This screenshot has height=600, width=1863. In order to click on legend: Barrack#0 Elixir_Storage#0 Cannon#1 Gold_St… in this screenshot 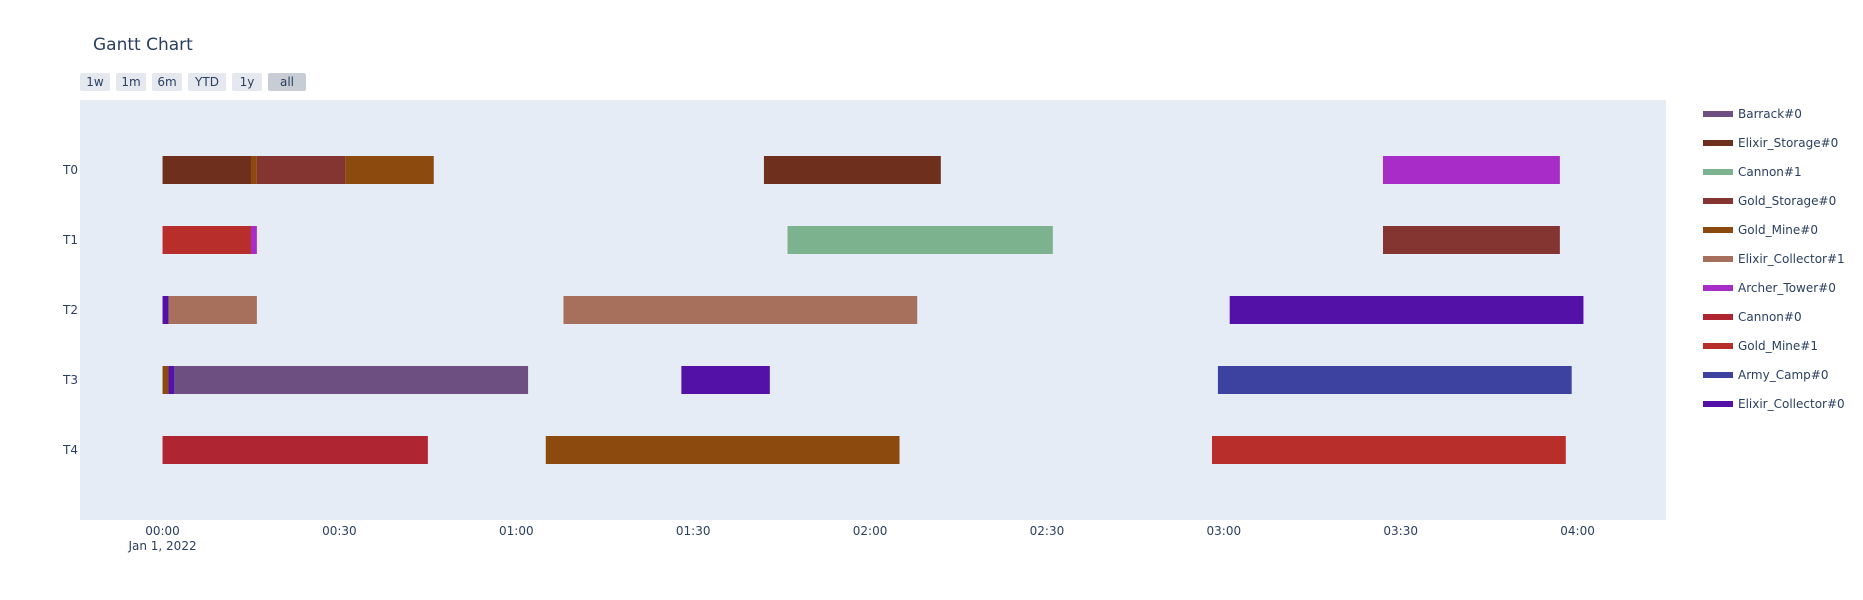, I will do `click(1774, 259)`.